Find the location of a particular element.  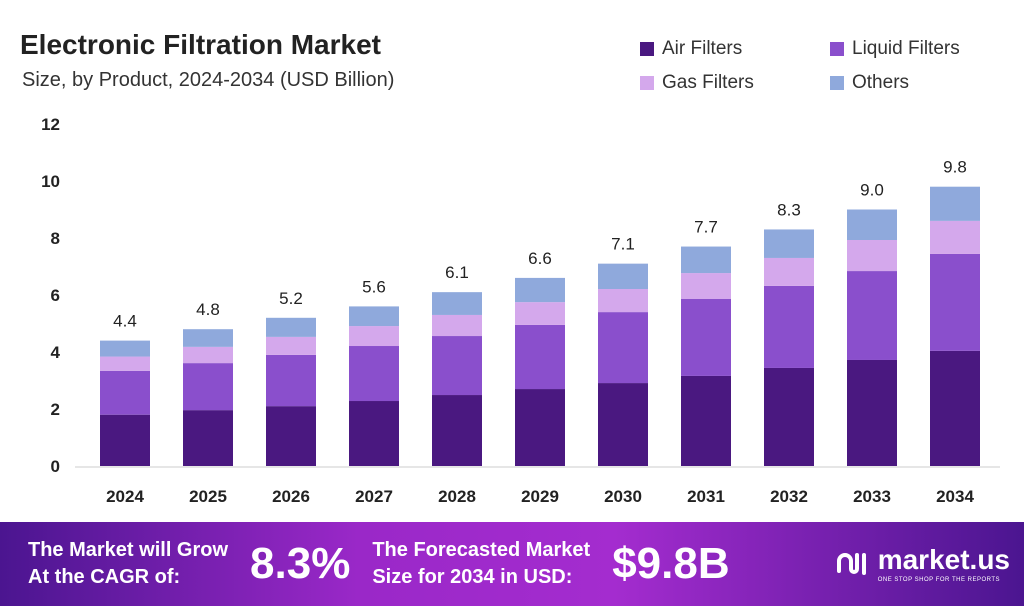

y-tick-label: 4 is located at coordinates (56, 352).